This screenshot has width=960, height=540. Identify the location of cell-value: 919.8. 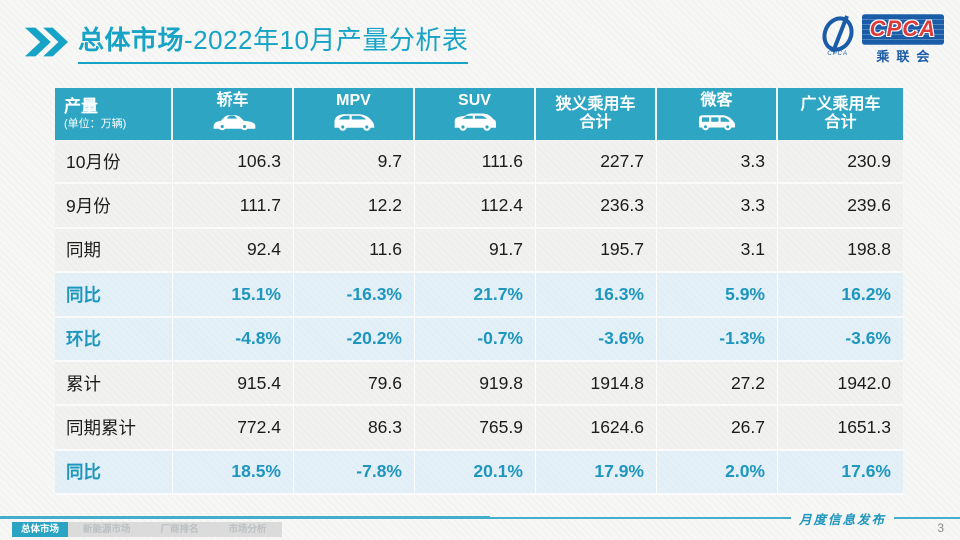
(475, 384).